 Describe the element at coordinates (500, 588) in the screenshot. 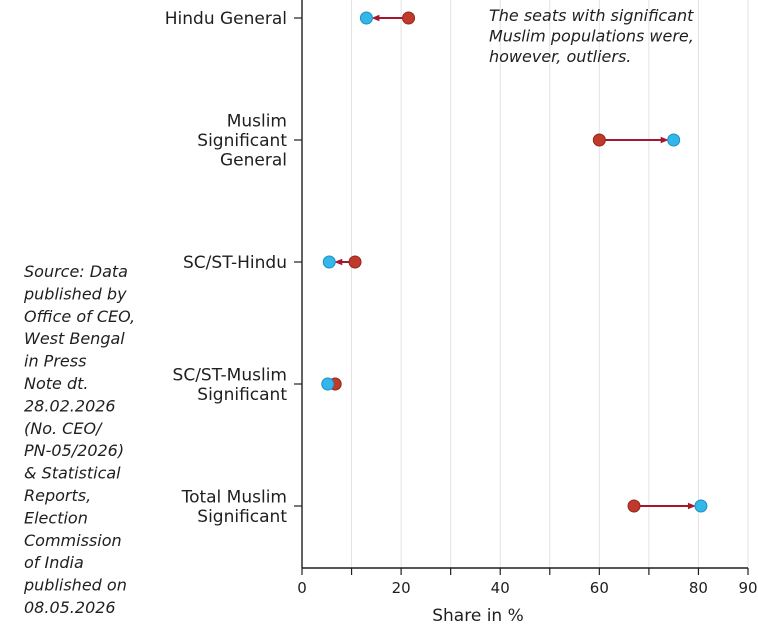

I see `x-tick-label-40: 40` at that location.